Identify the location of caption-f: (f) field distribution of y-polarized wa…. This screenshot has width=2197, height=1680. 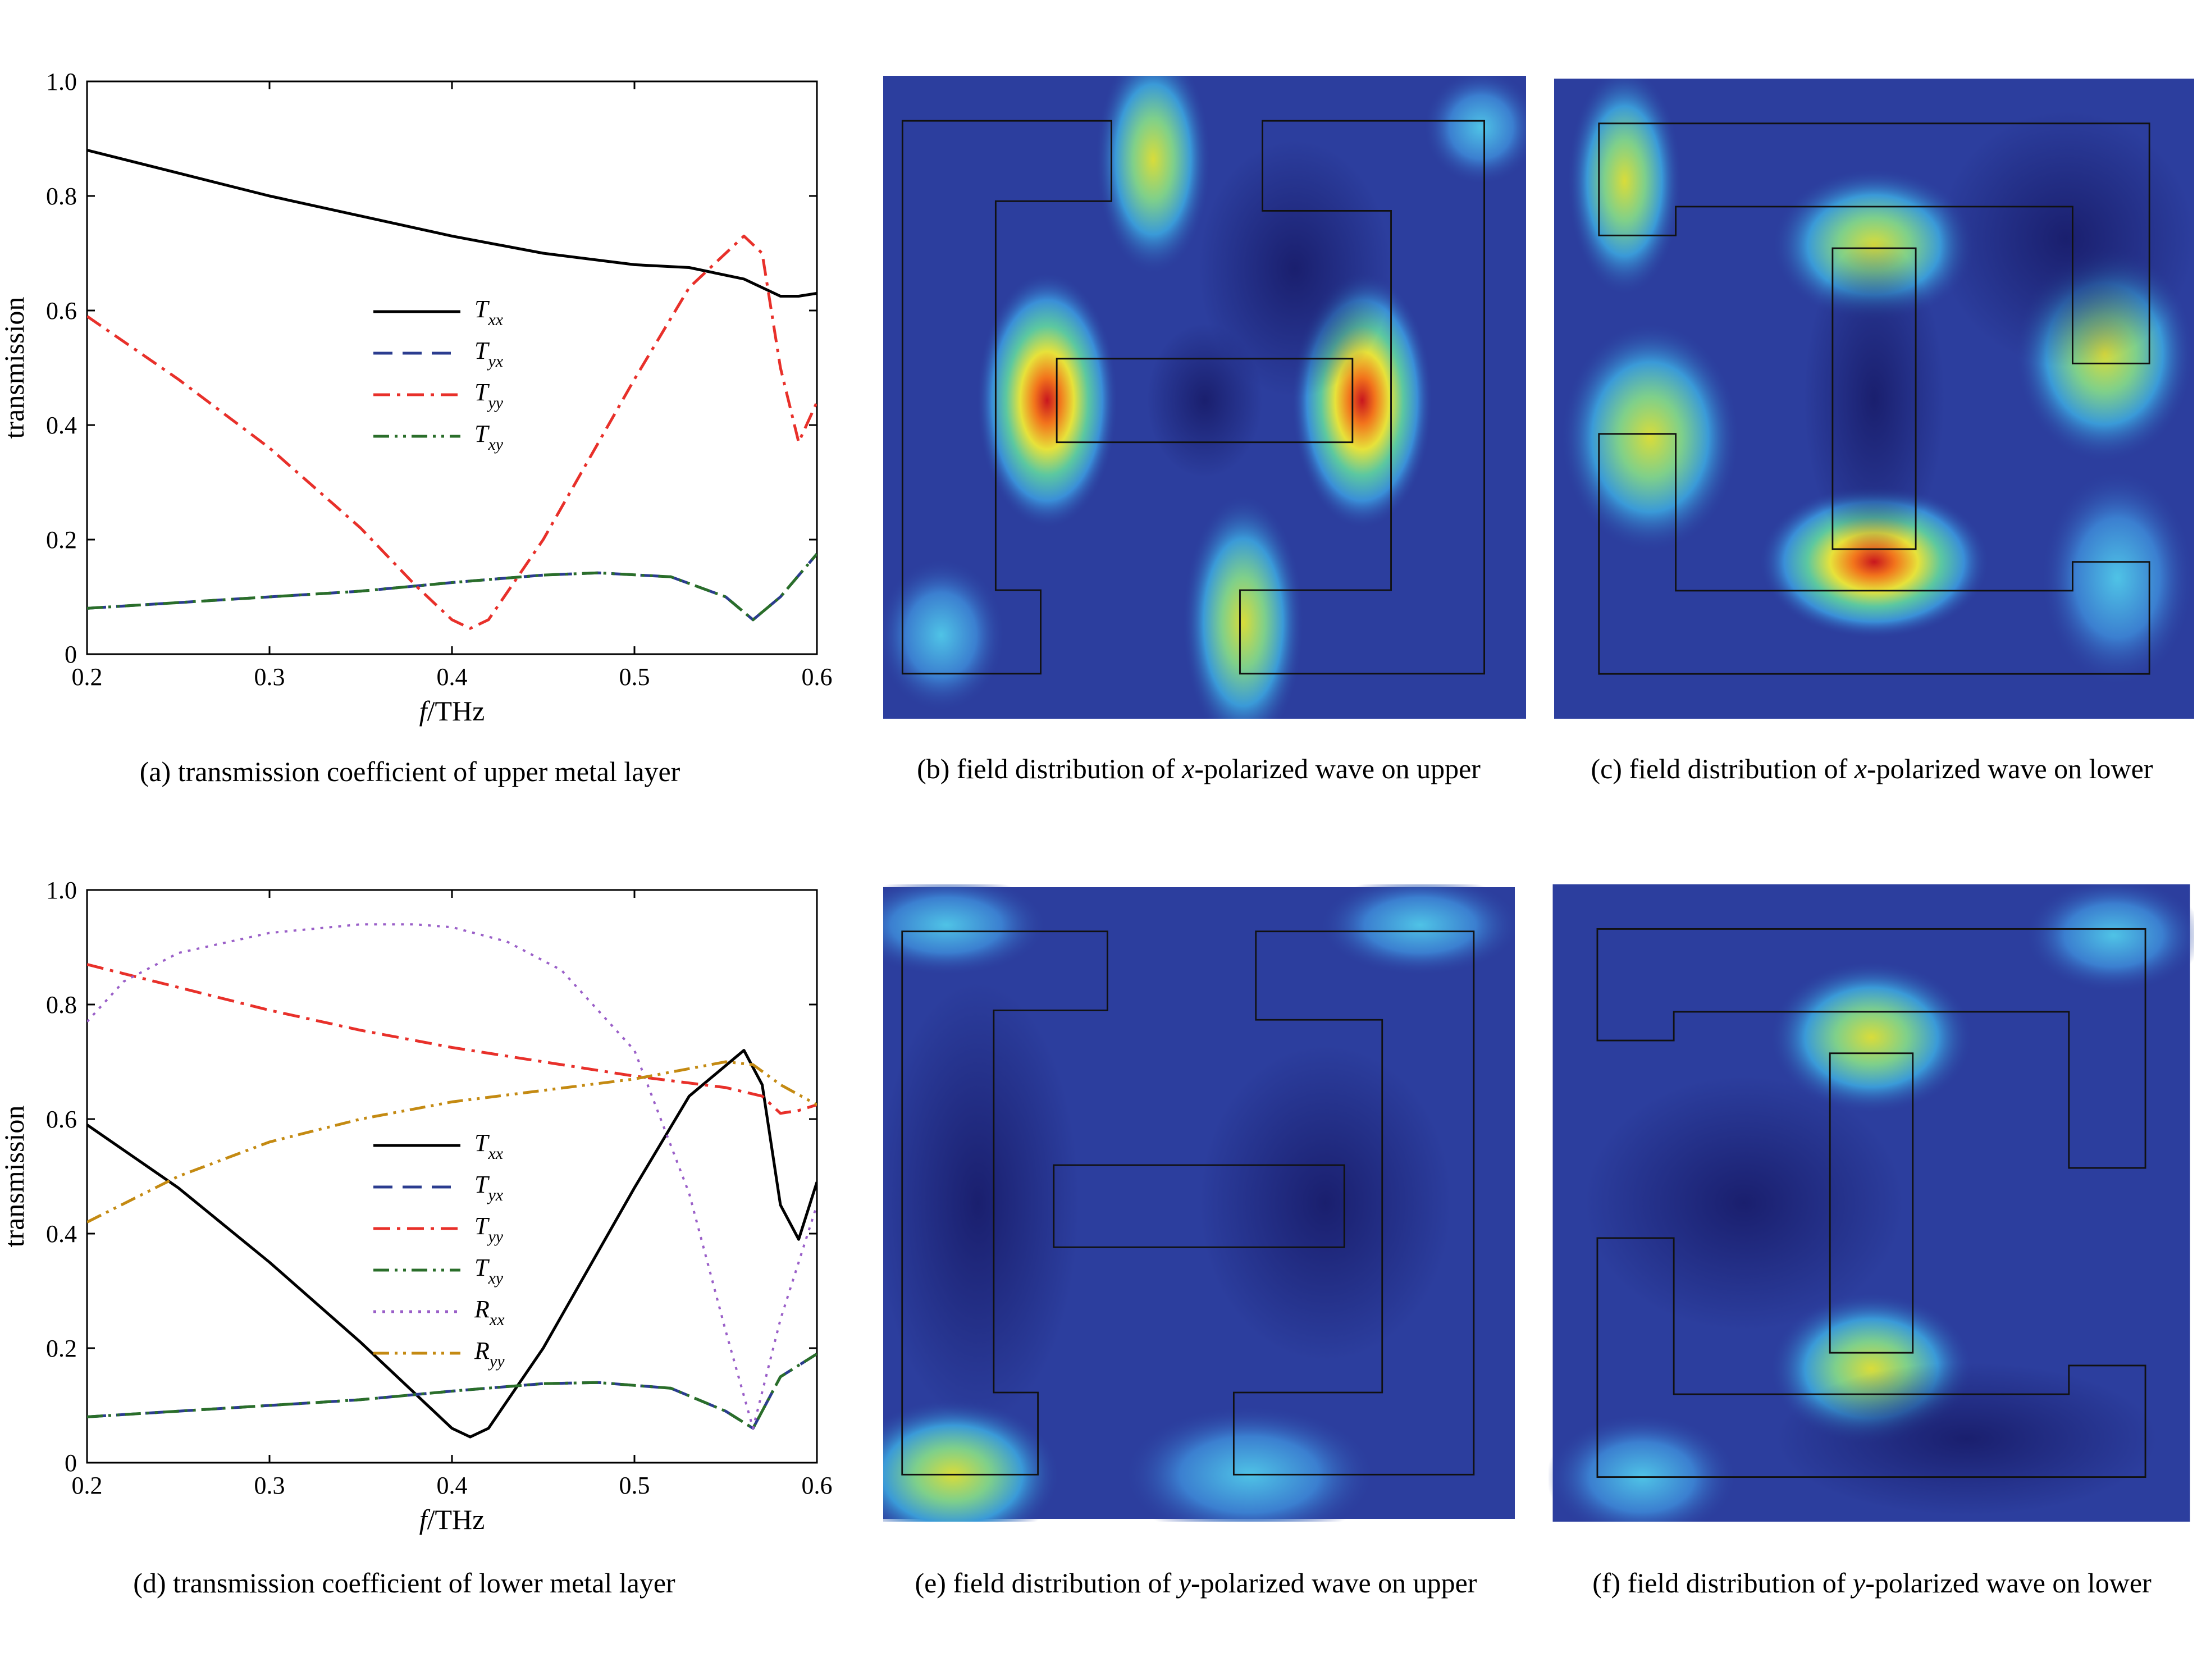
(1872, 1583).